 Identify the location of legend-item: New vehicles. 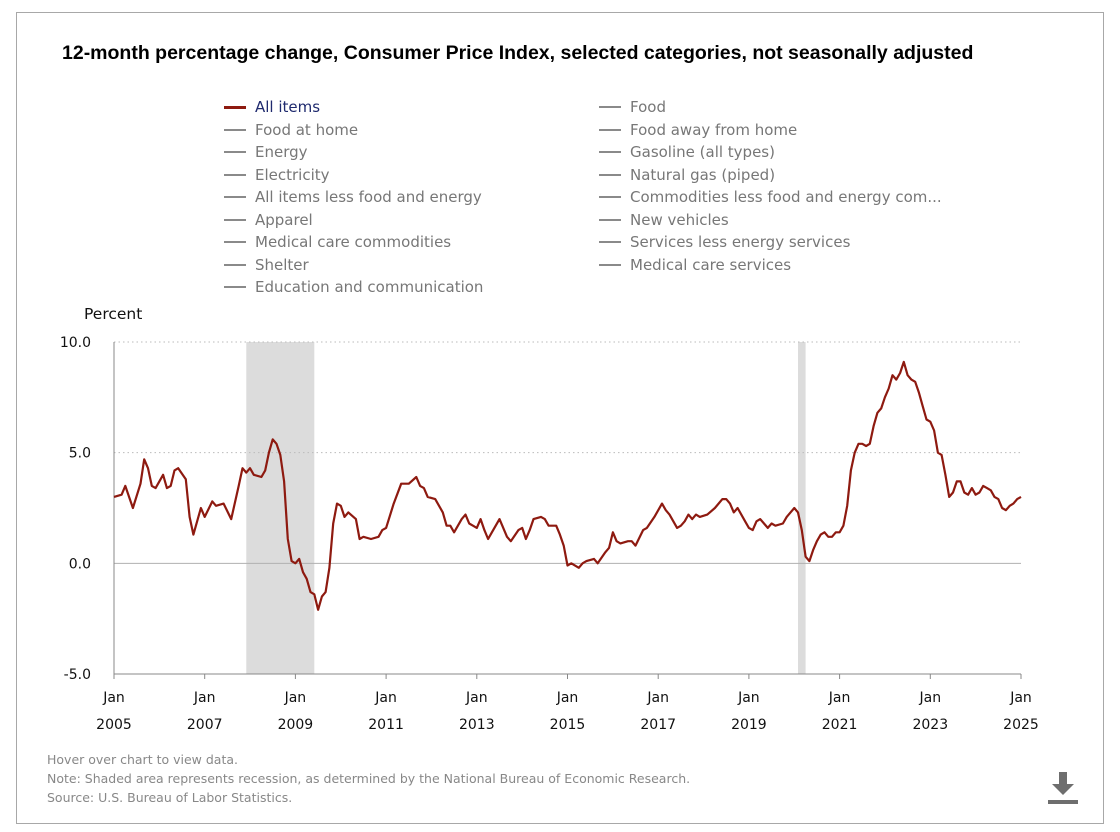
(770, 220).